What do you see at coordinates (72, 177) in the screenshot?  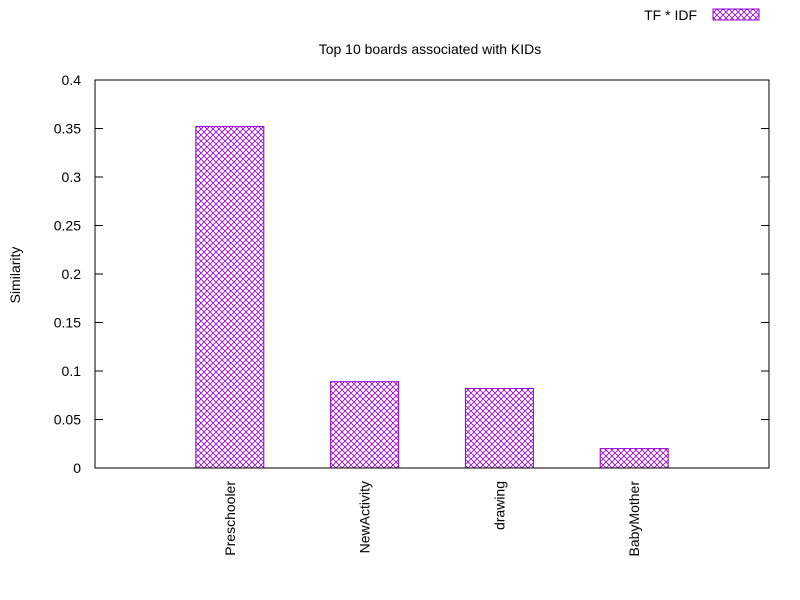 I see `y-tick-label: 0.3` at bounding box center [72, 177].